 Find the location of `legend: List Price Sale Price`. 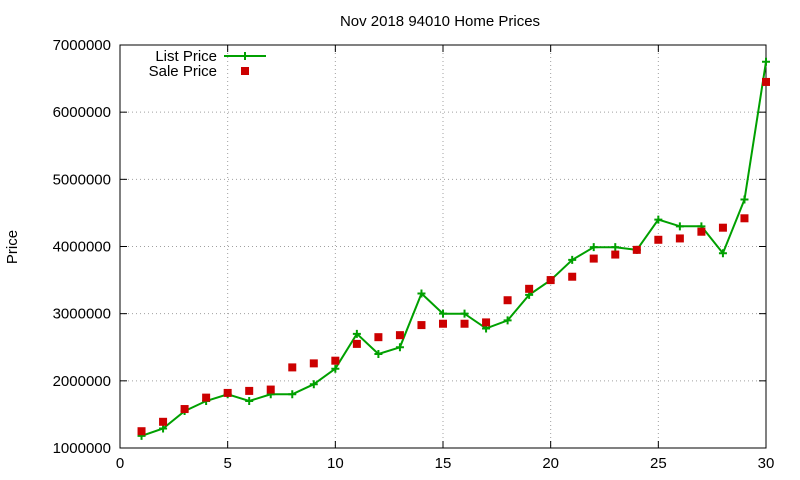

legend: List Price Sale Price is located at coordinates (207, 64).